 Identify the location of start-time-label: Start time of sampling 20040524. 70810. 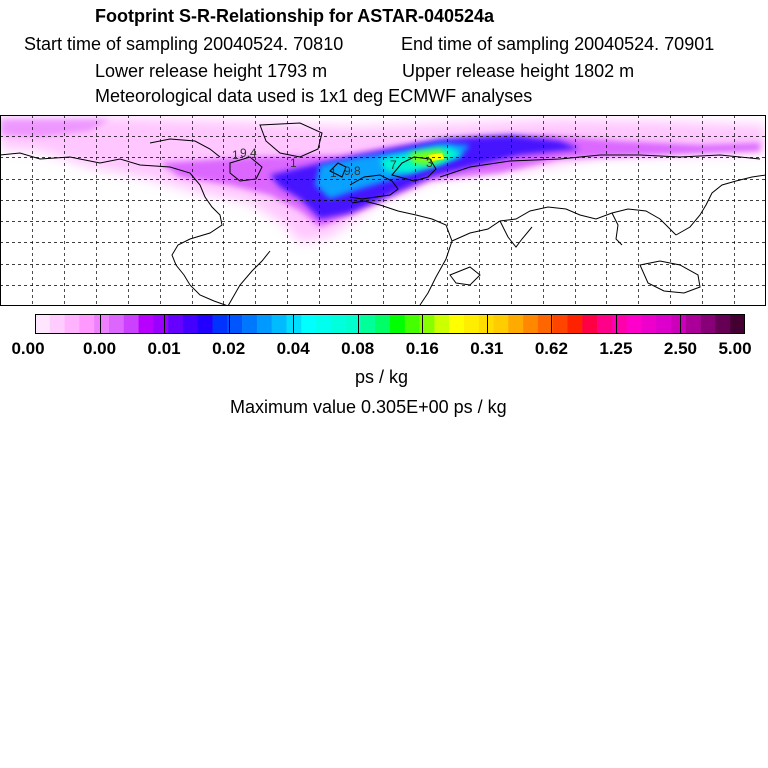
(184, 44).